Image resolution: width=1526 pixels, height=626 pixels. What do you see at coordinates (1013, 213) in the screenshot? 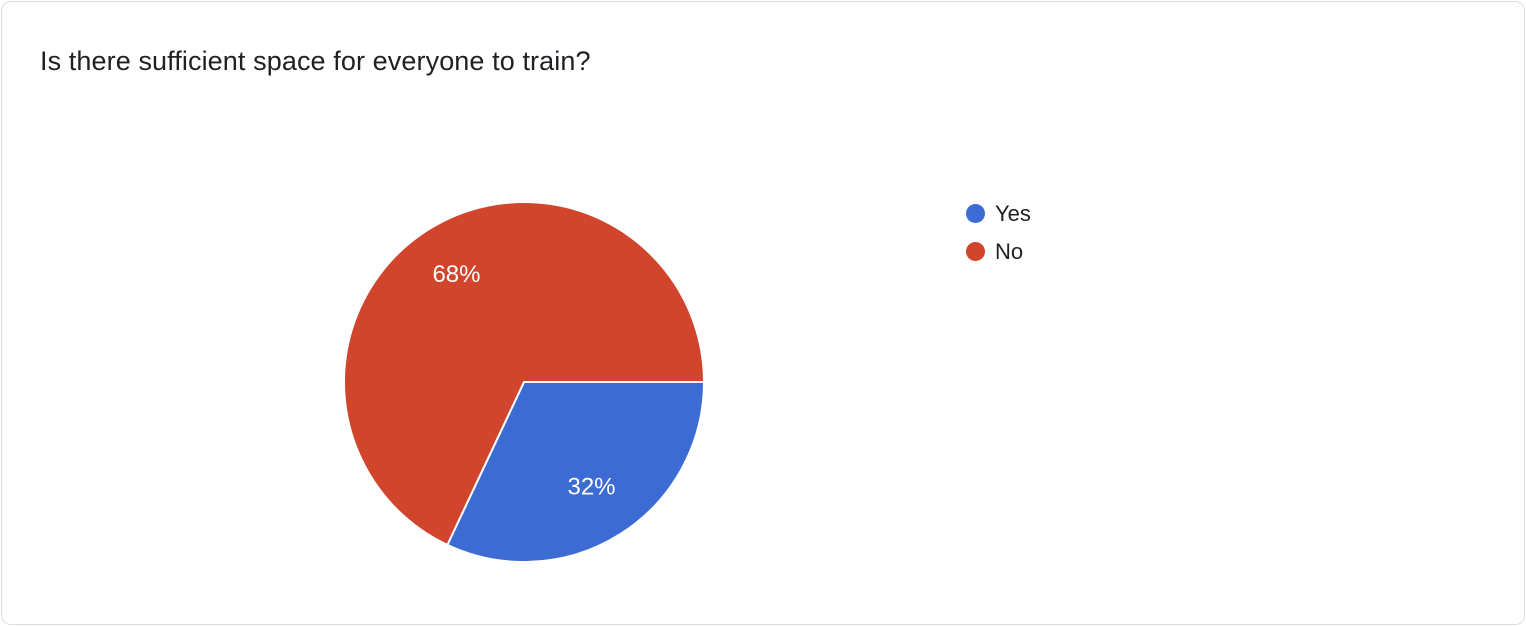
I see `legend-label-yes: Yes` at bounding box center [1013, 213].